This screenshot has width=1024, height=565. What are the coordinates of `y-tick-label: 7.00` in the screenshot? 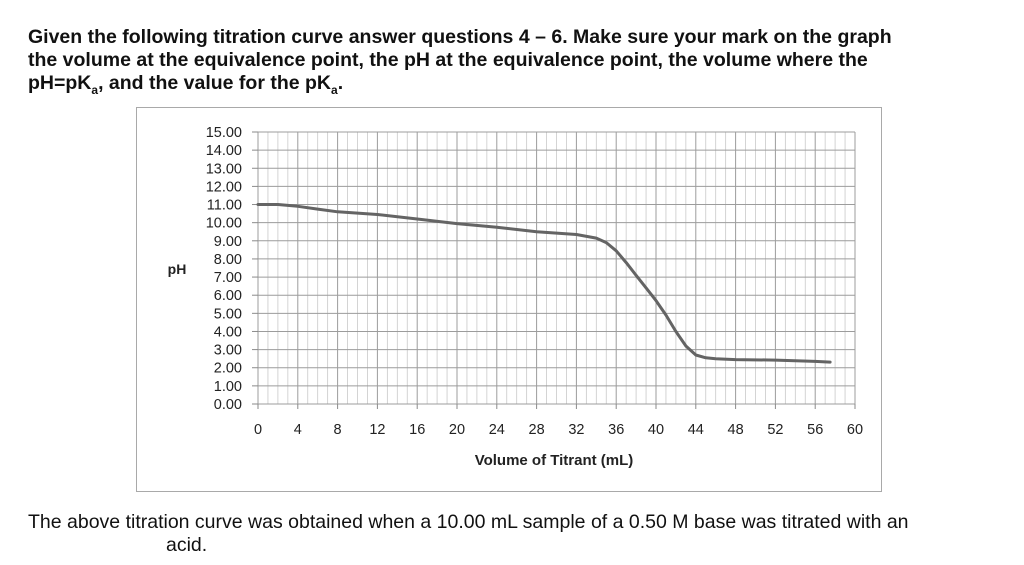 It's located at (228, 278).